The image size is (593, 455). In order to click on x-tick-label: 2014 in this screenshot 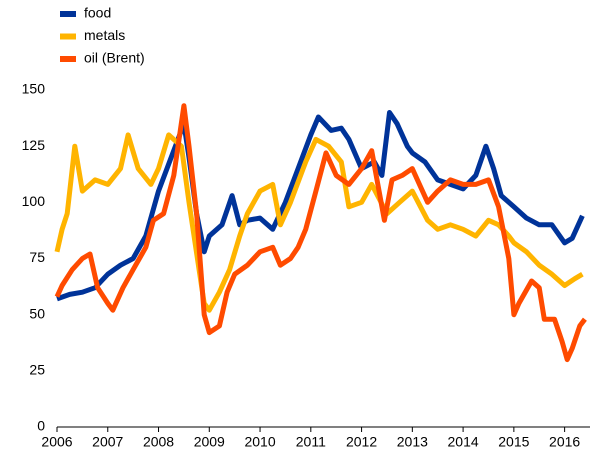, I will do `click(463, 442)`.